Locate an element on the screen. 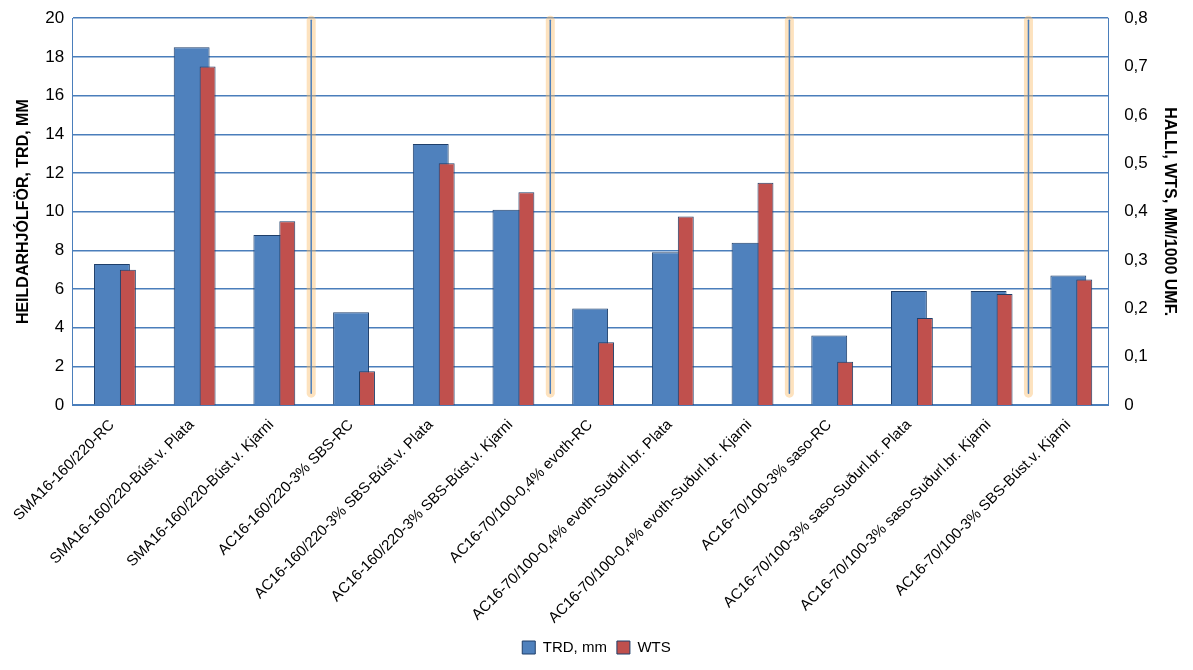  y-tick-label: 10 is located at coordinates (55, 211).